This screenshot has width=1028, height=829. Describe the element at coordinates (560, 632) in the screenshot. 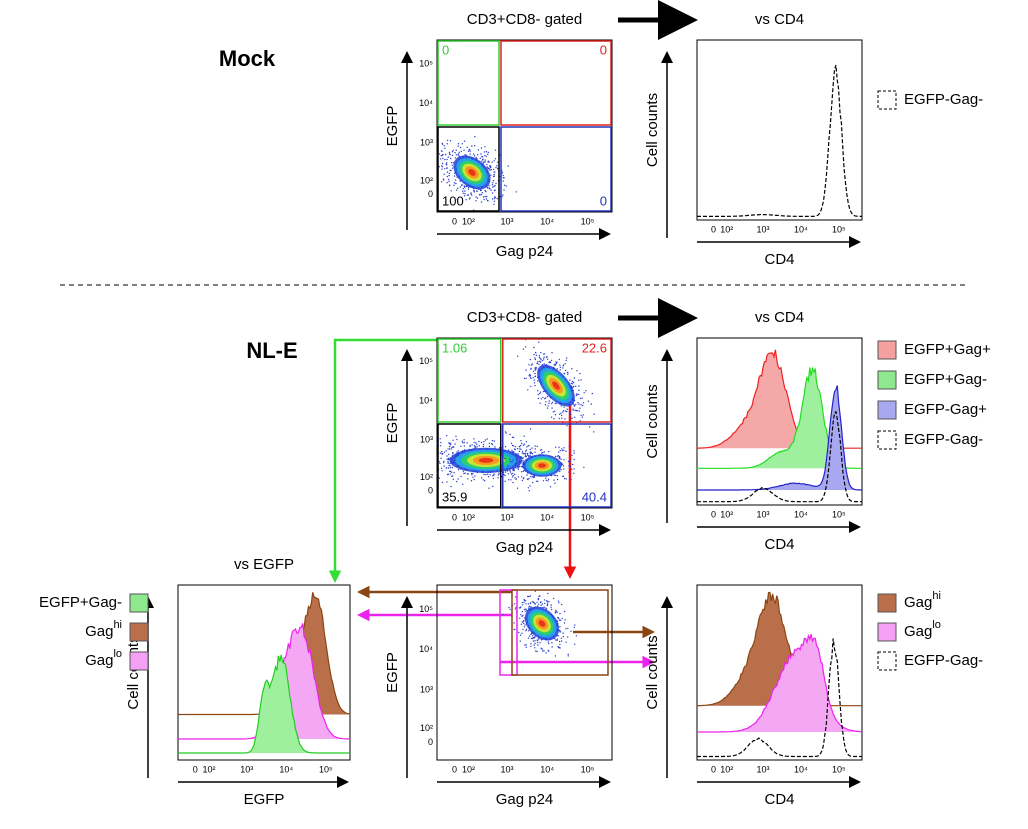

I see `gate` at that location.